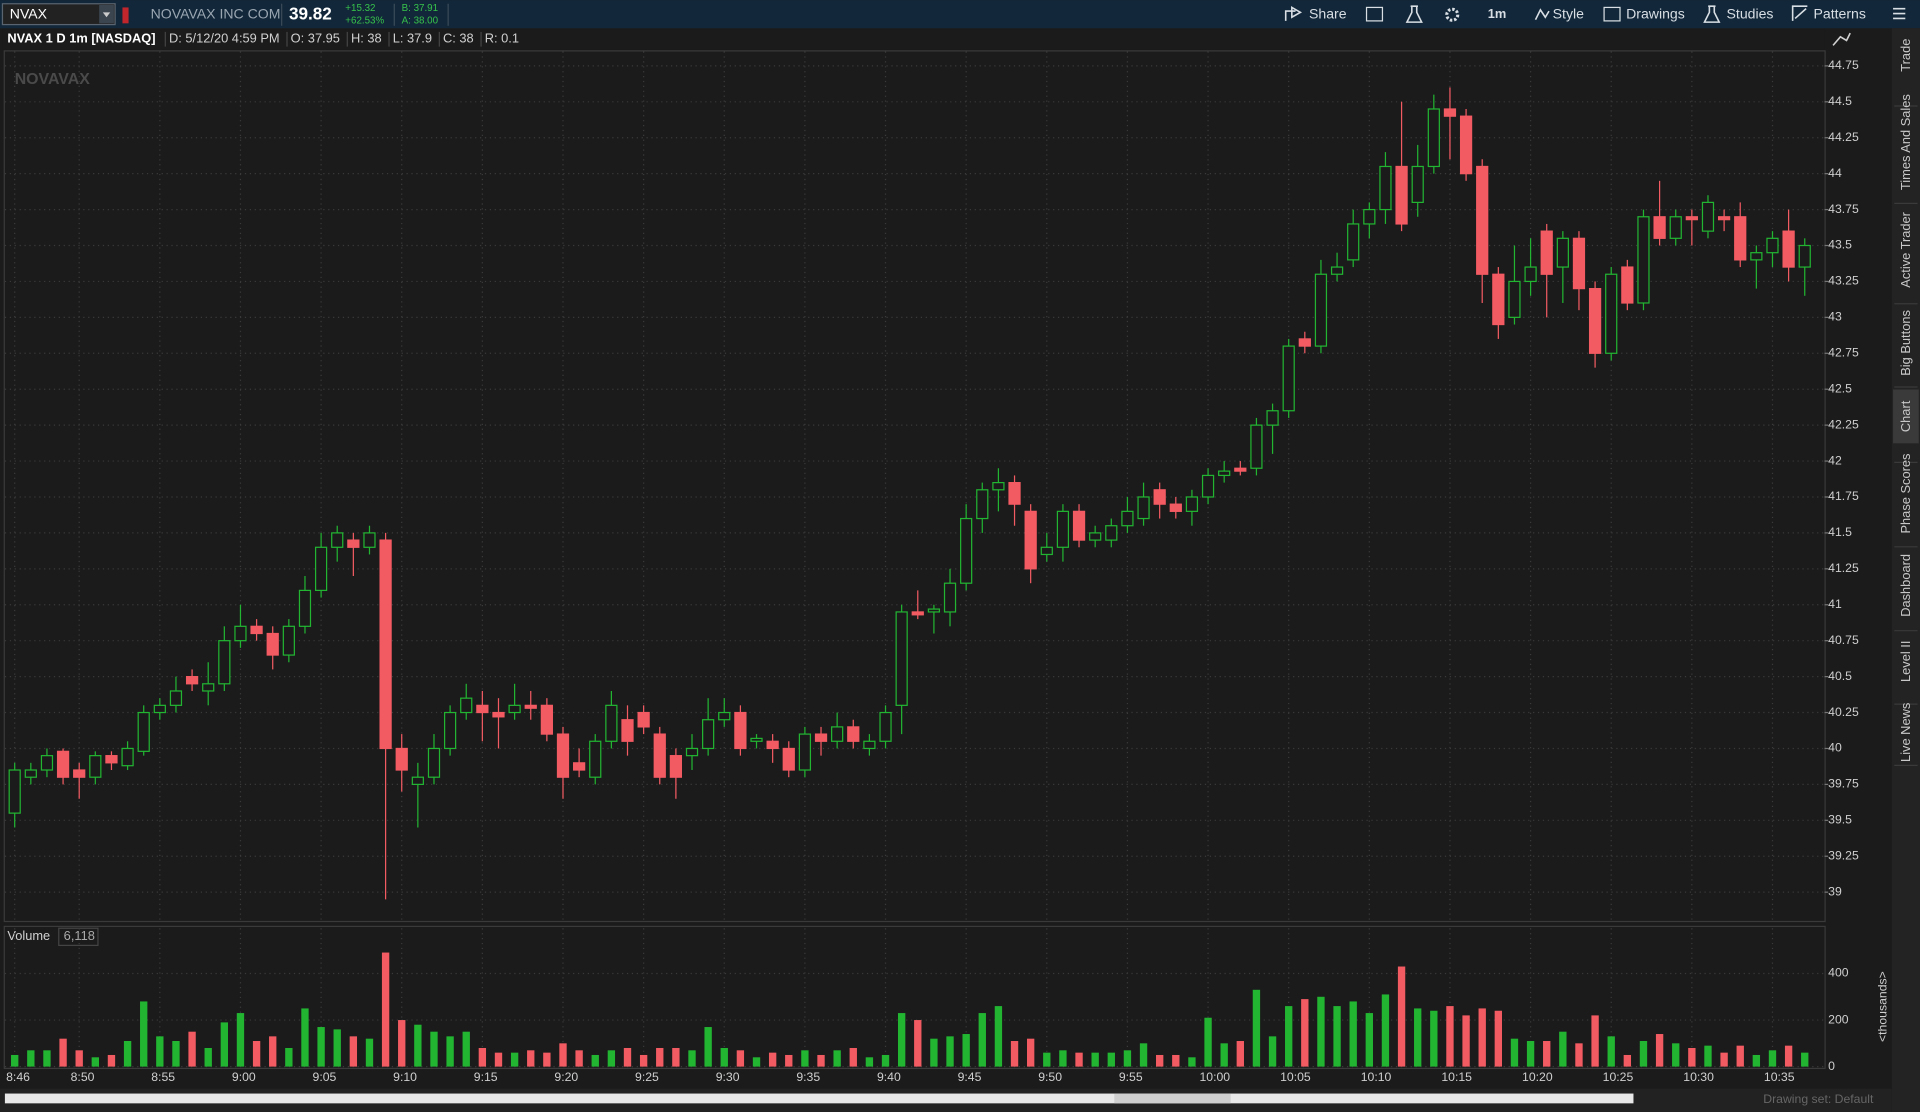 This screenshot has width=1920, height=1112. Describe the element at coordinates (81, 38) in the screenshot. I see `chart-title: NVAX 1 D 1m [NASDAQ]` at that location.